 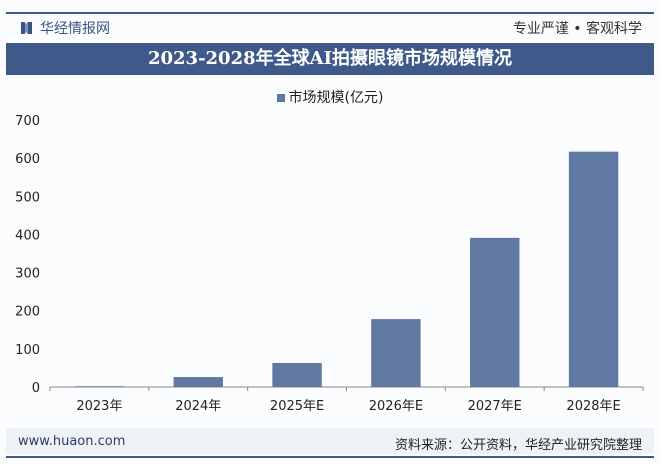 What do you see at coordinates (330, 457) in the screenshot?
I see `bottom-divider` at bounding box center [330, 457].